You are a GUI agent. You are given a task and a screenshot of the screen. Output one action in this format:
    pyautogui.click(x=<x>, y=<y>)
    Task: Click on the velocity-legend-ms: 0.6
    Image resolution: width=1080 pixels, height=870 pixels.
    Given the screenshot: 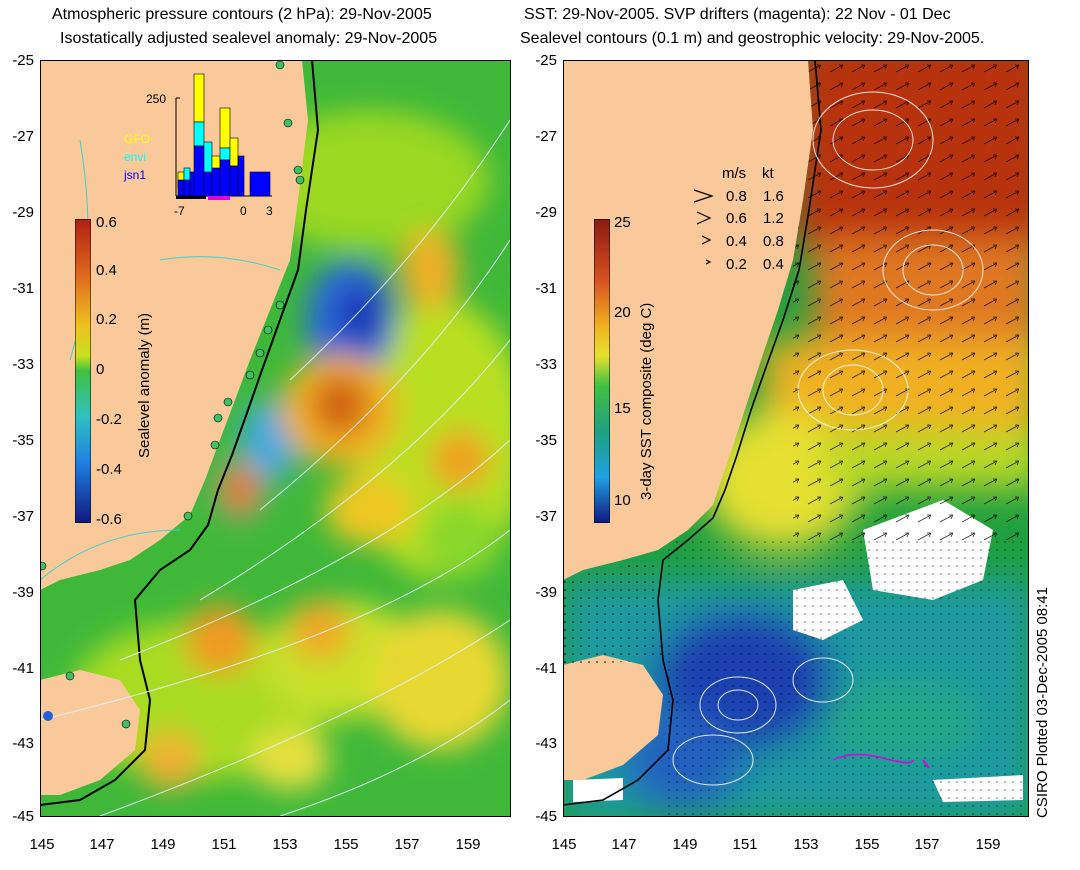 What is the action you would take?
    pyautogui.click(x=736, y=218)
    